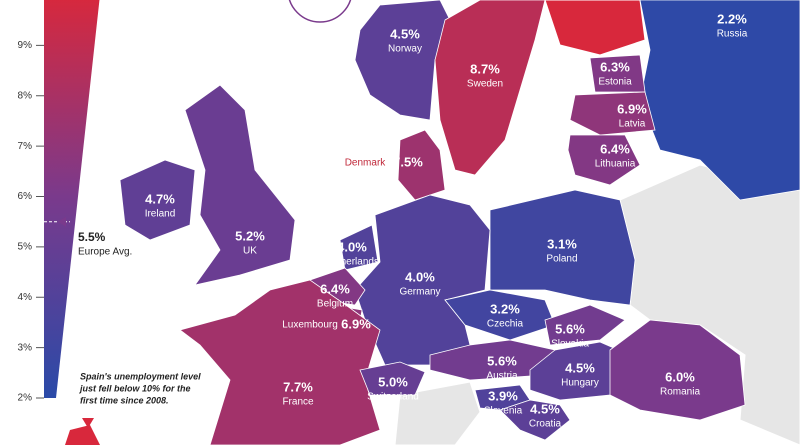 Image resolution: width=800 pixels, height=445 pixels. I want to click on note: just fell below 10% for the, so click(135, 388).